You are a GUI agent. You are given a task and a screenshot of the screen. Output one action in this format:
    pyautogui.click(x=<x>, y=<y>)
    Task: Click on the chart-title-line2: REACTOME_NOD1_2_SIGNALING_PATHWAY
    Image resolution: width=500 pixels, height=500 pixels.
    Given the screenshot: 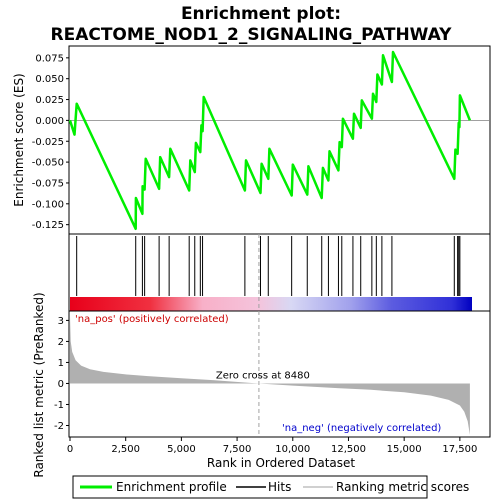 What is the action you would take?
    pyautogui.click(x=252, y=35)
    